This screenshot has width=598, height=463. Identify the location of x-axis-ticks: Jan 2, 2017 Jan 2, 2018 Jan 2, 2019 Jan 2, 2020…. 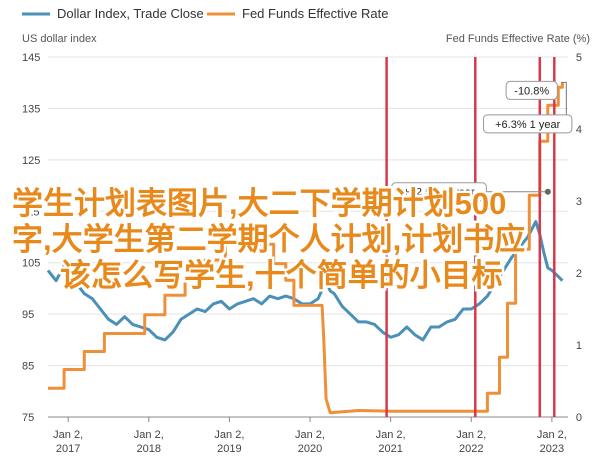
(310, 436).